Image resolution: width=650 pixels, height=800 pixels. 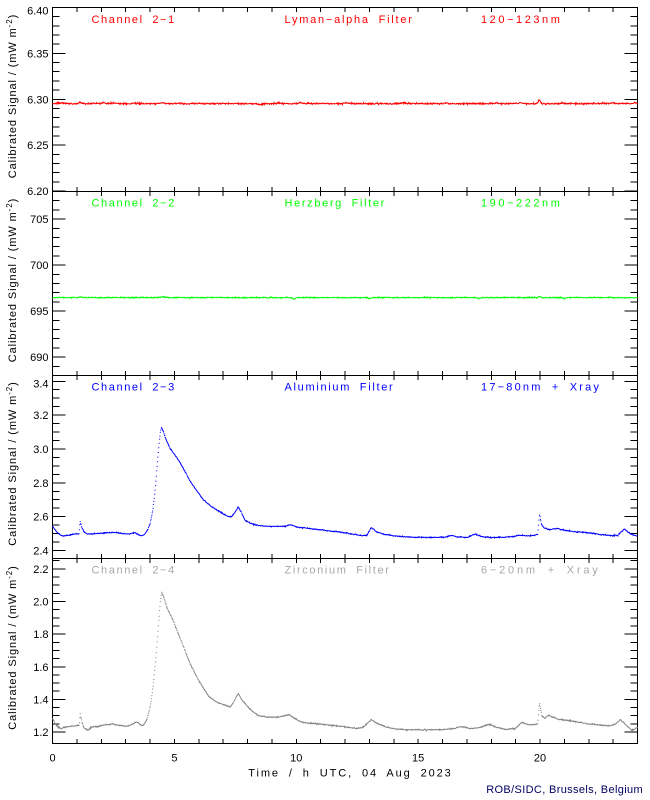 I want to click on svg-text: ROB/SIDC, Brussels, Belgium, so click(x=564, y=790).